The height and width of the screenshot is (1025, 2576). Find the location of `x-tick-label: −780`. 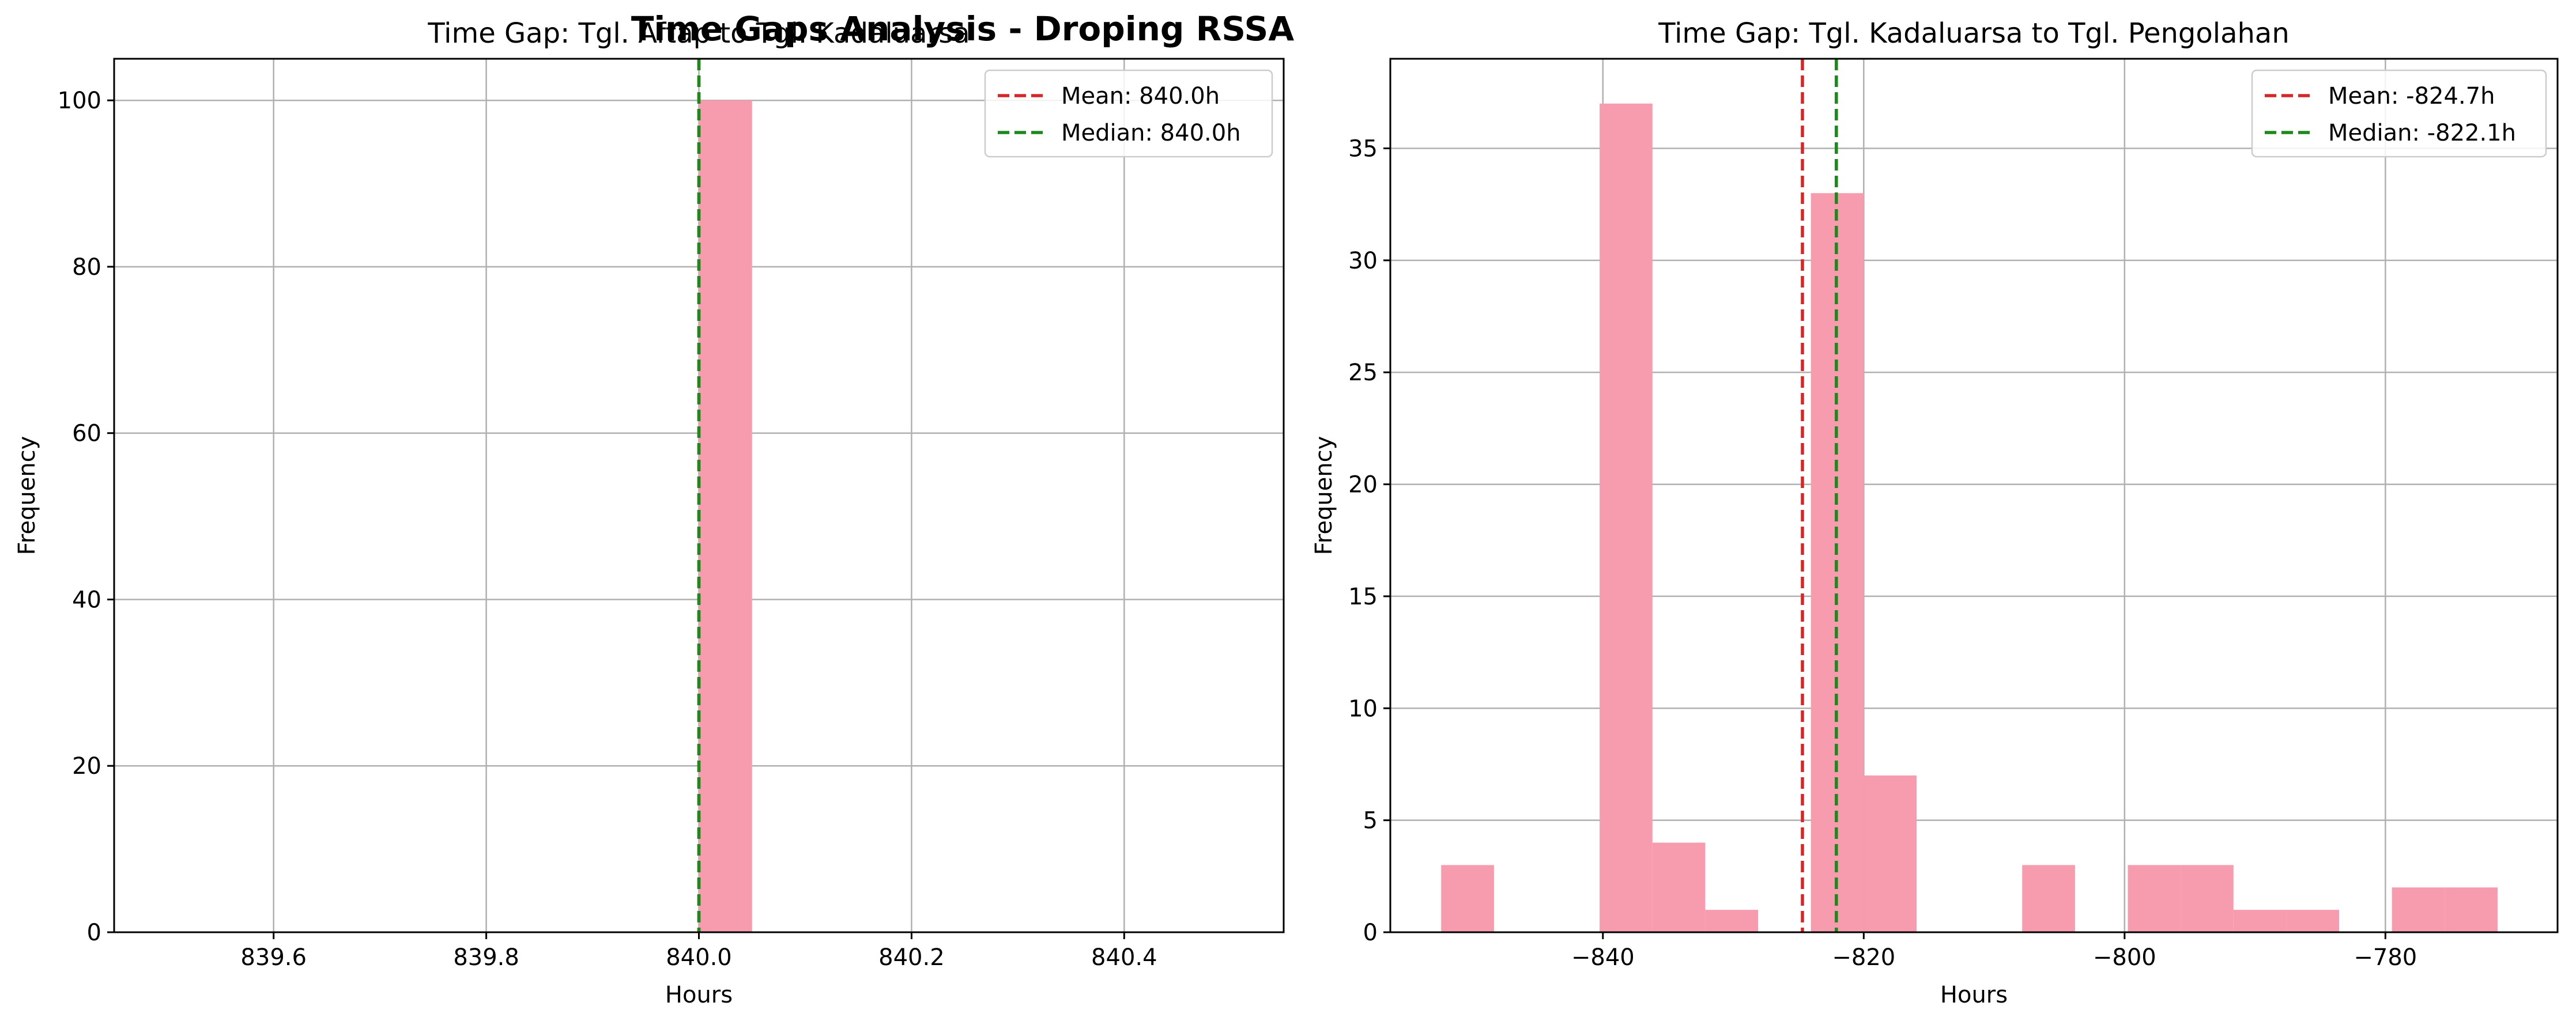

x-tick-label: −780 is located at coordinates (2385, 957).